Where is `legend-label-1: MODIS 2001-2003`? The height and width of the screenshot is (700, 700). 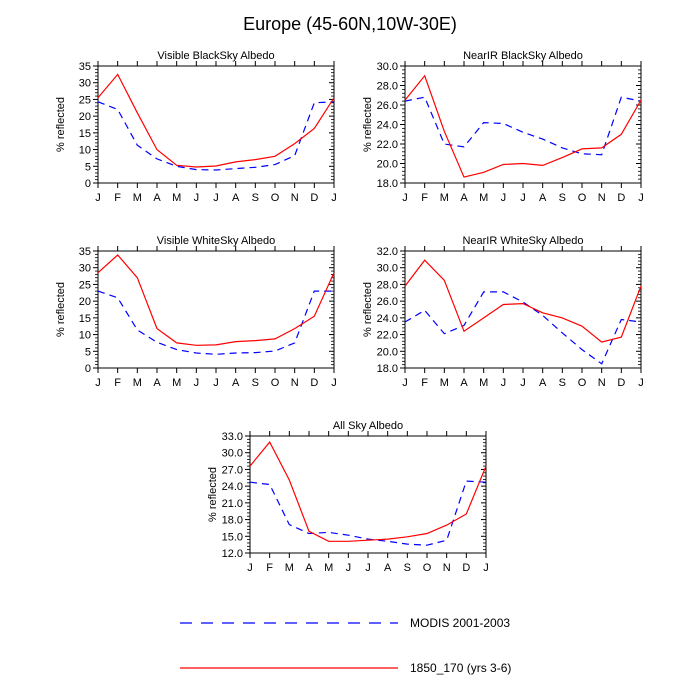
legend-label-1: MODIS 2001-2003 is located at coordinates (460, 623).